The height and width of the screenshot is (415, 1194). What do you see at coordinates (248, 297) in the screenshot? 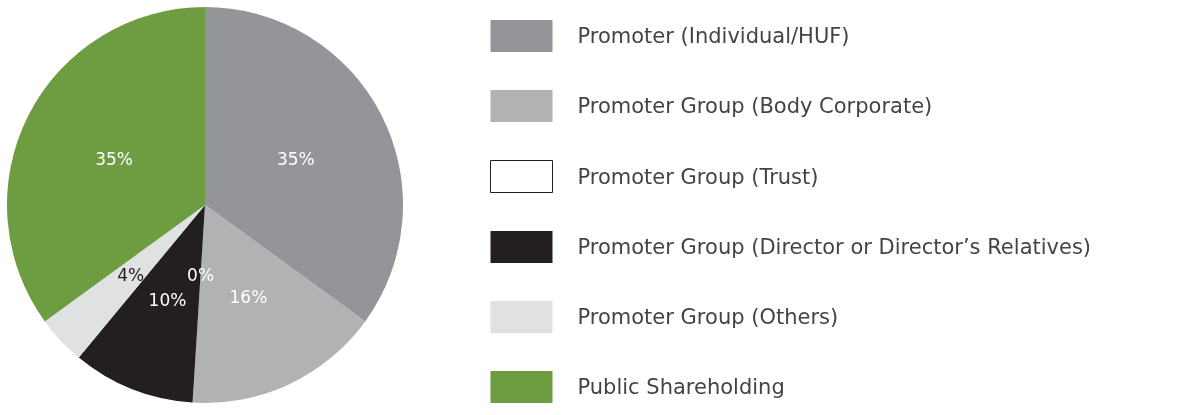
I see `data-label: 16%` at bounding box center [248, 297].